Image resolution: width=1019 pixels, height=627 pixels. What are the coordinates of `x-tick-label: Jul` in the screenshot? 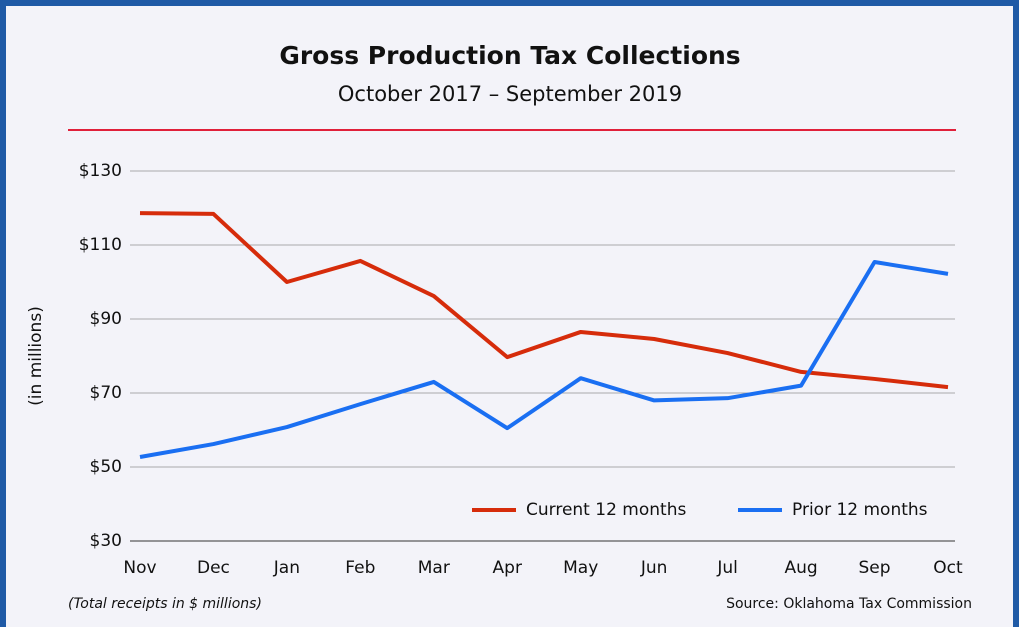 It's located at (727, 568).